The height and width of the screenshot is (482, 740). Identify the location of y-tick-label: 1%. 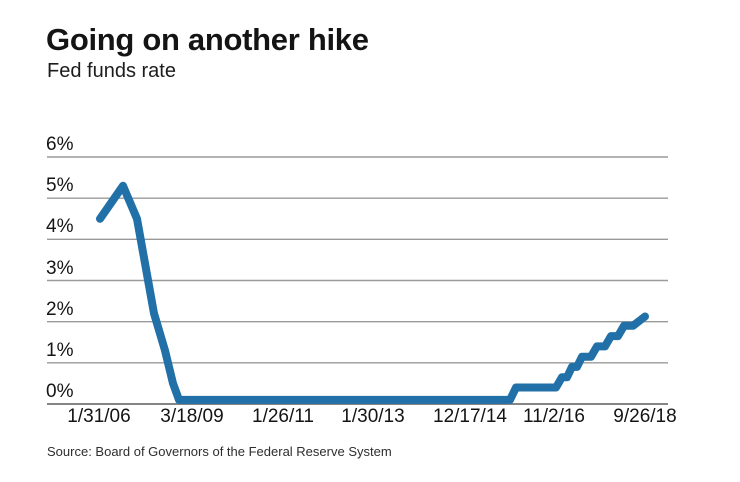
(60, 350).